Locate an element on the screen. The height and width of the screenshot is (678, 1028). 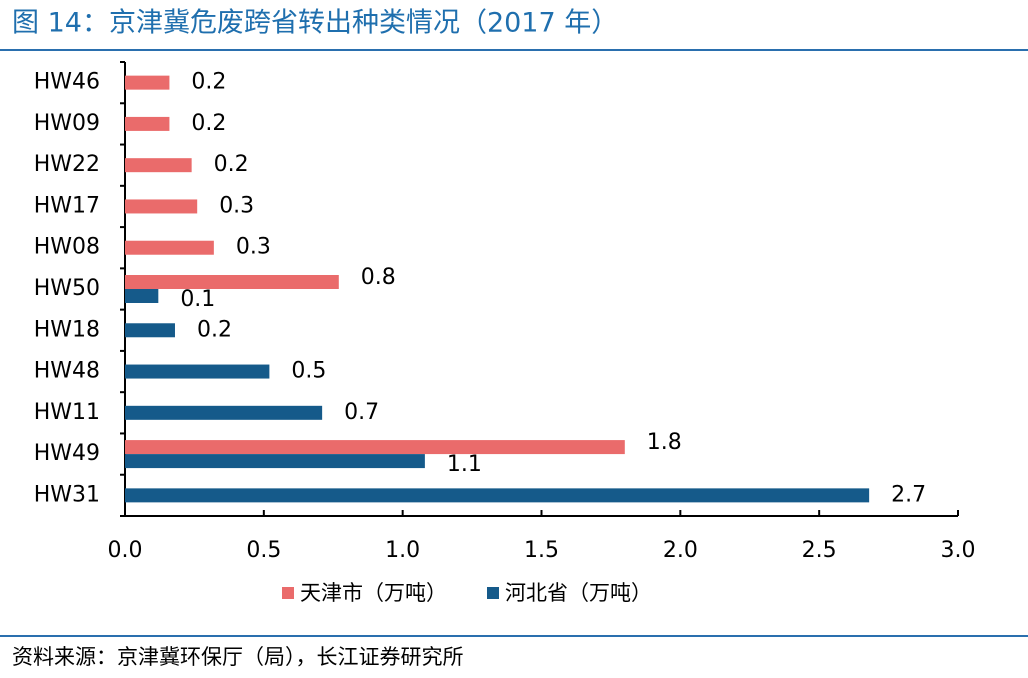
x-tick-label: 0.0 is located at coordinates (125, 550).